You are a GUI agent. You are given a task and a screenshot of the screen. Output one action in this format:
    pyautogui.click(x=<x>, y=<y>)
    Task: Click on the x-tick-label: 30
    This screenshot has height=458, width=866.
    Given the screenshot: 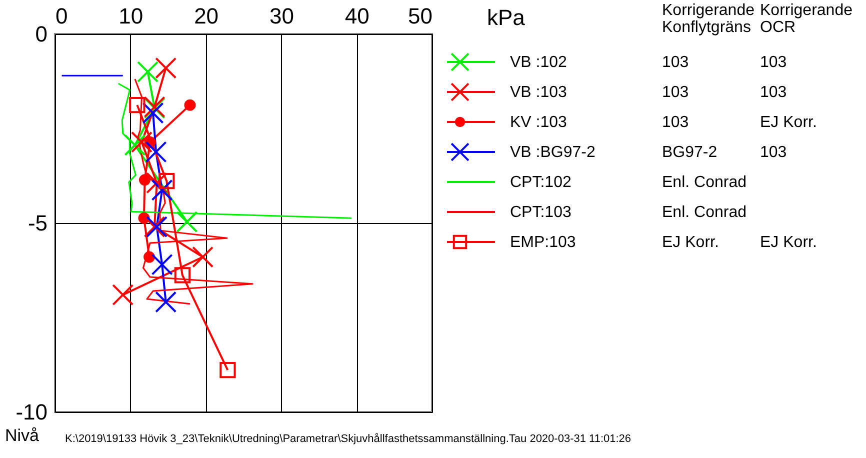 What is the action you would take?
    pyautogui.click(x=281, y=16)
    